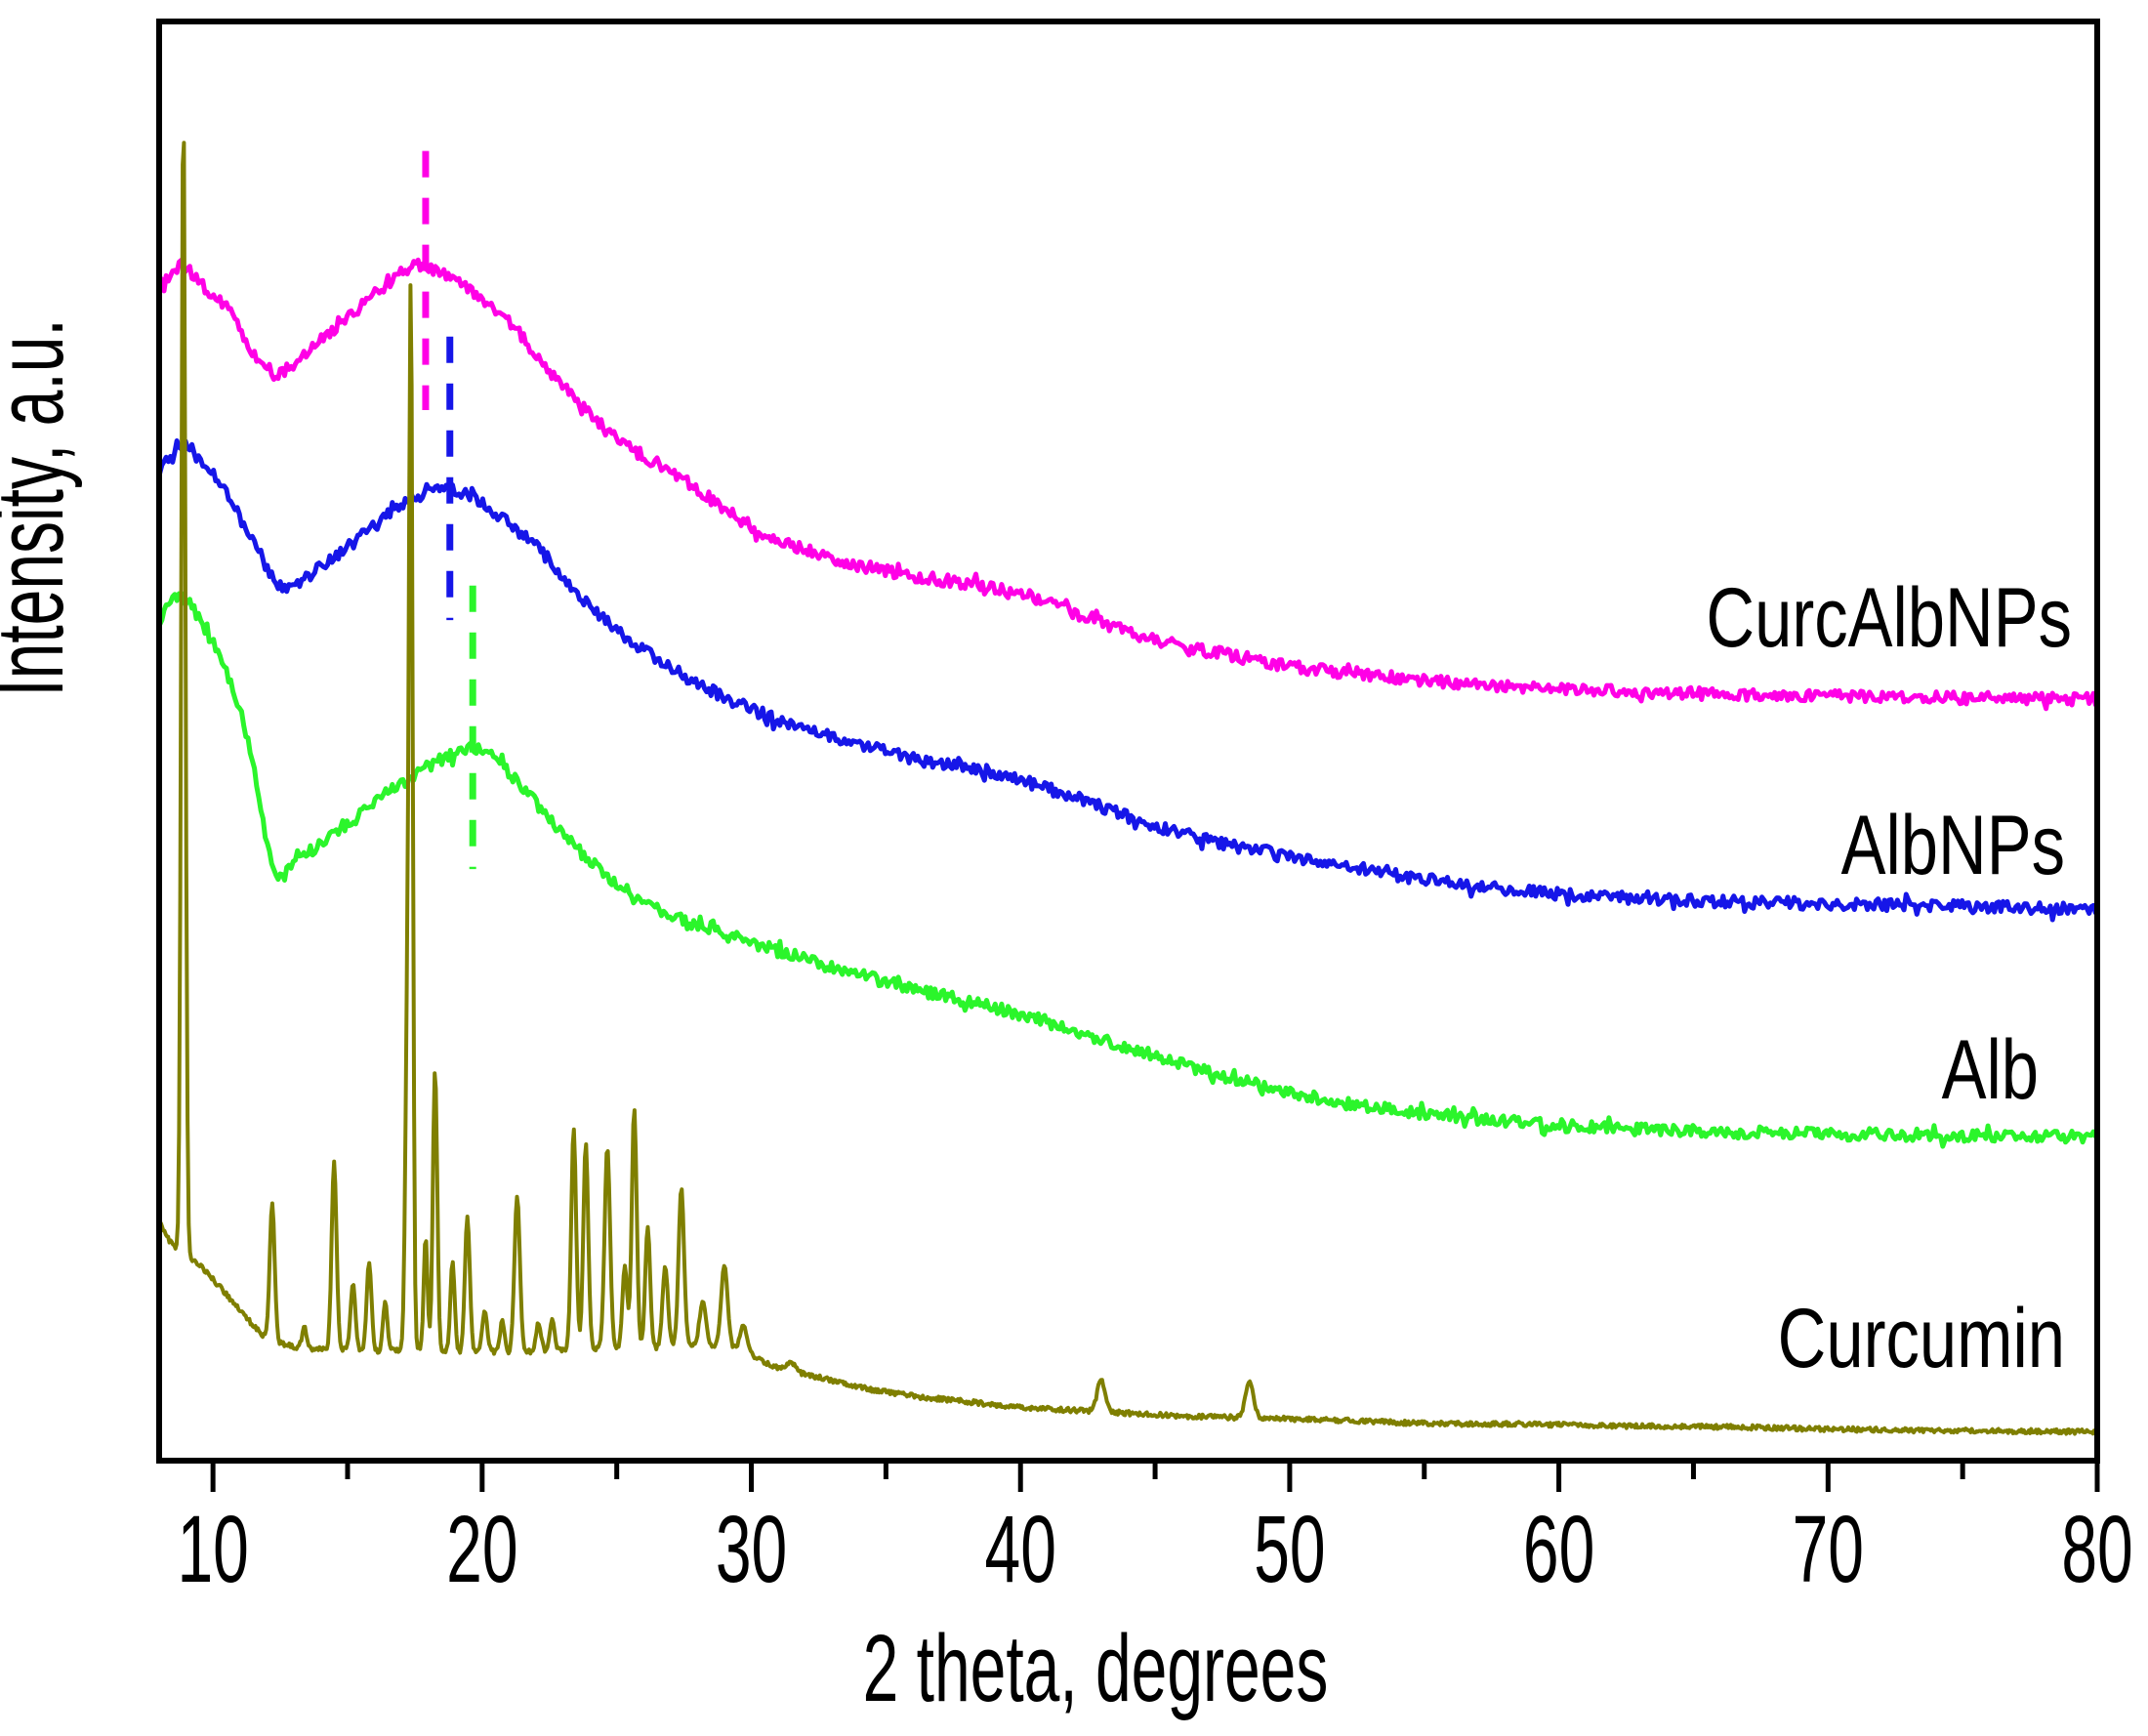 This screenshot has height=1736, width=2148. What do you see at coordinates (1828, 1549) in the screenshot?
I see `x-tick-label: 70` at bounding box center [1828, 1549].